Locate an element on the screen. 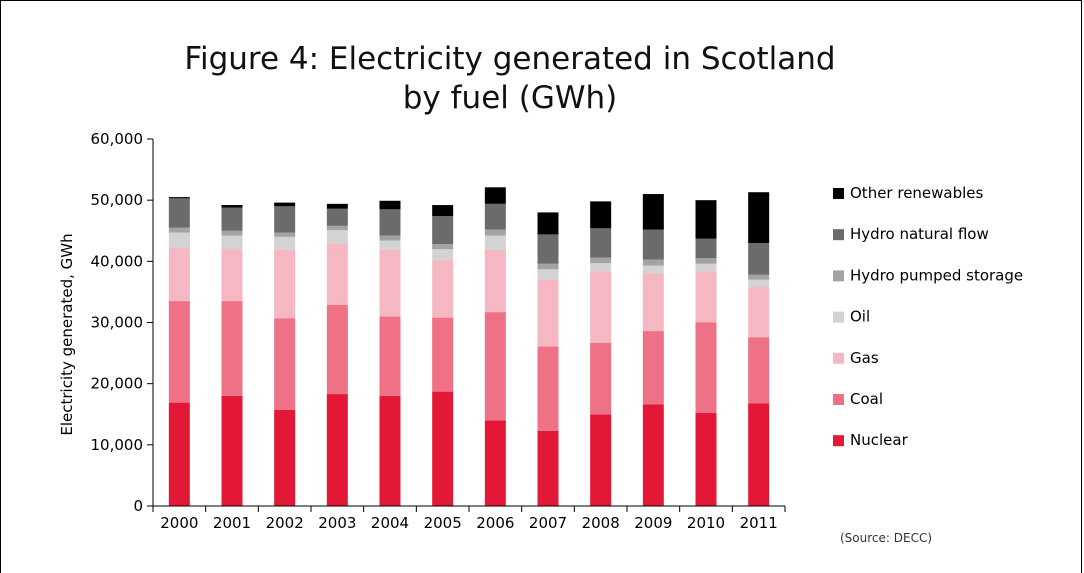 The image size is (1084, 573). x-tick-label: 2008 is located at coordinates (601, 523).